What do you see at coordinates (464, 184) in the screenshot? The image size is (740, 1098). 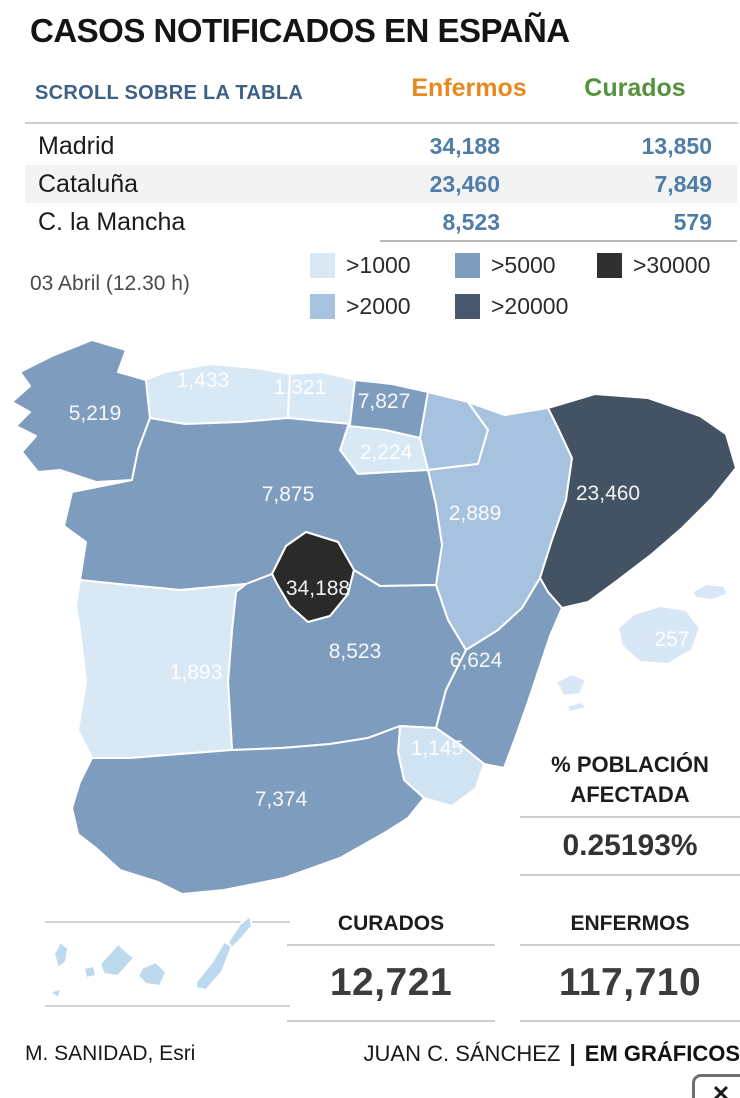 I see `table-cell-enfermos: 23,460` at bounding box center [464, 184].